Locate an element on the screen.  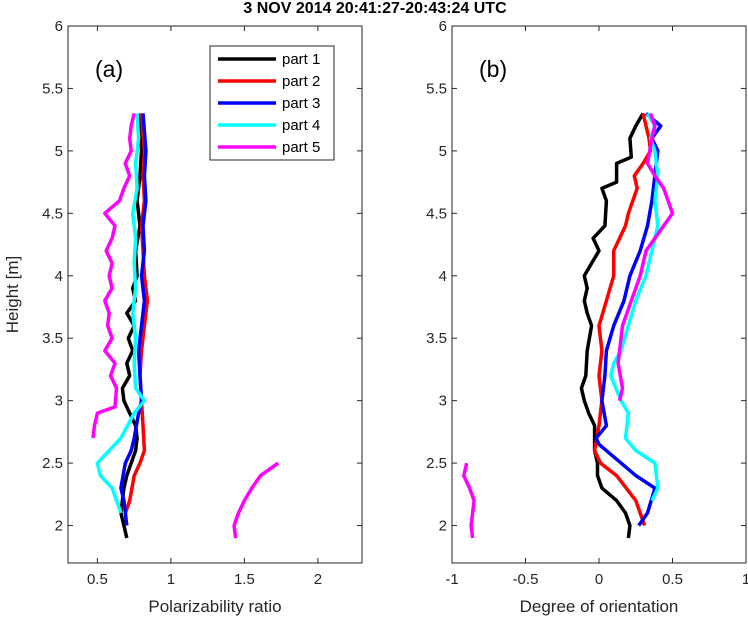
panel-label: (b) is located at coordinates (493, 69).